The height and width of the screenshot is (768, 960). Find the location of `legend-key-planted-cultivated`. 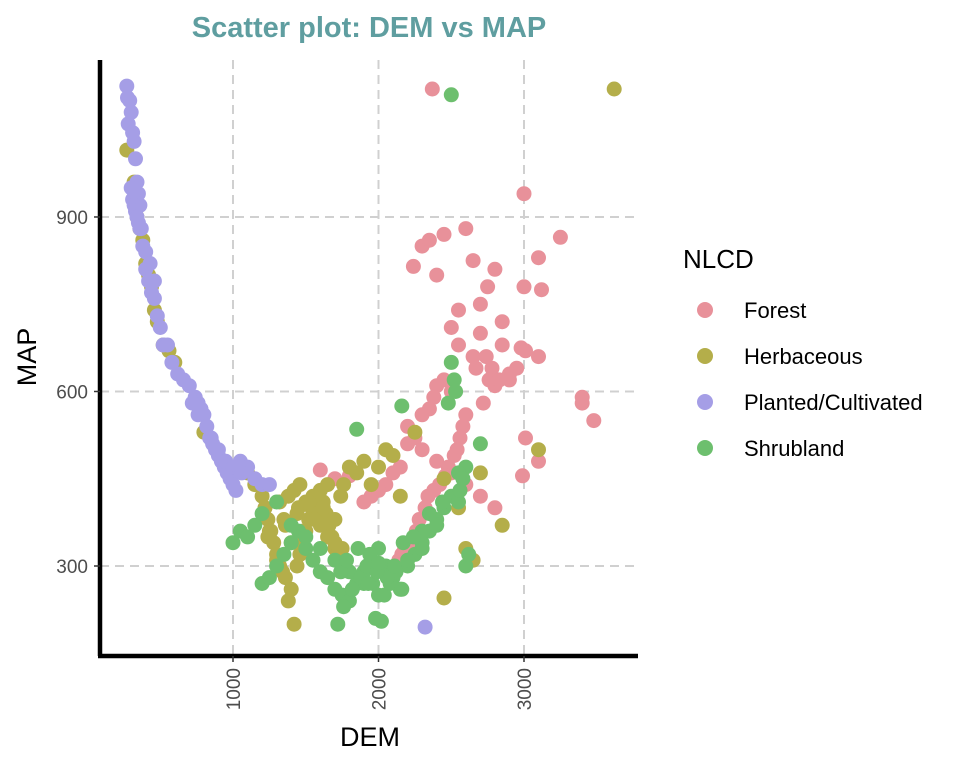

legend-key-planted-cultivated is located at coordinates (705, 402).